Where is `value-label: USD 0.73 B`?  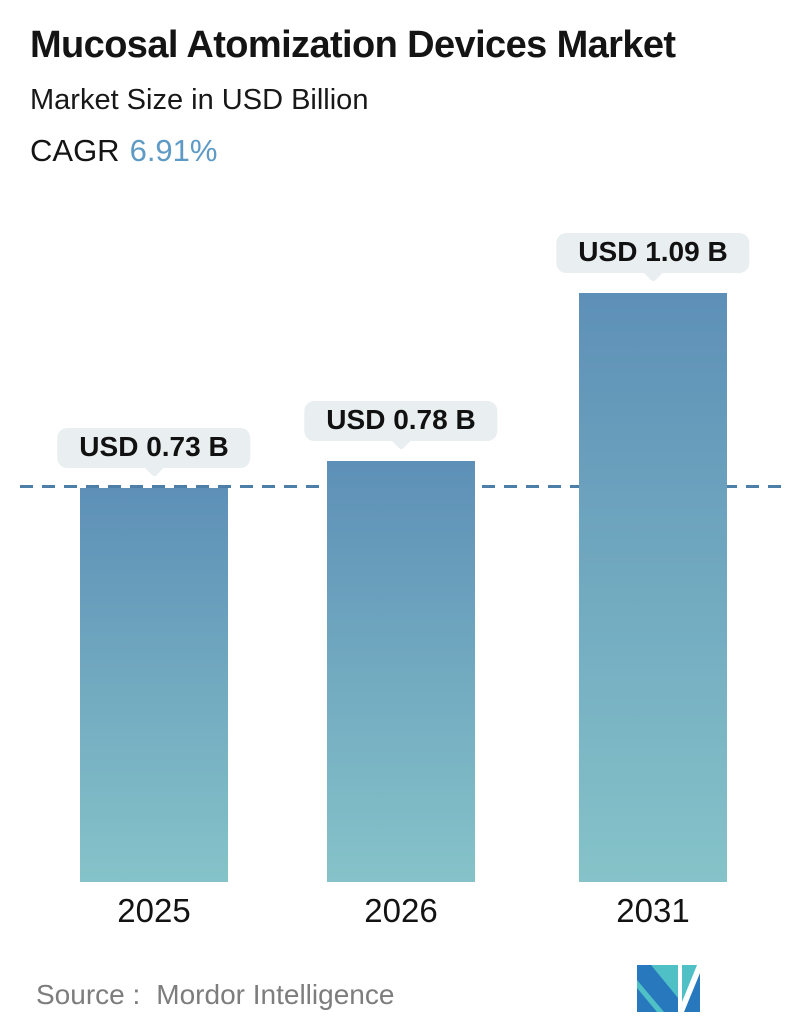
value-label: USD 0.73 B is located at coordinates (154, 446).